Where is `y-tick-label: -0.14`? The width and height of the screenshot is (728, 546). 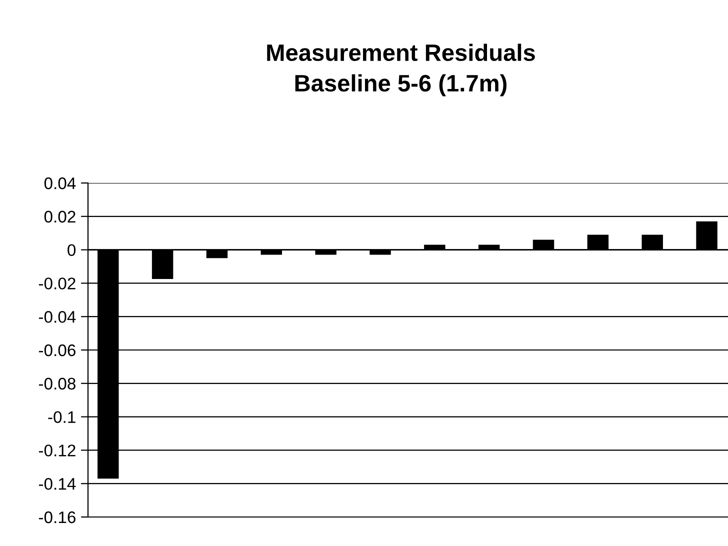
y-tick-label: -0.14 is located at coordinates (57, 484).